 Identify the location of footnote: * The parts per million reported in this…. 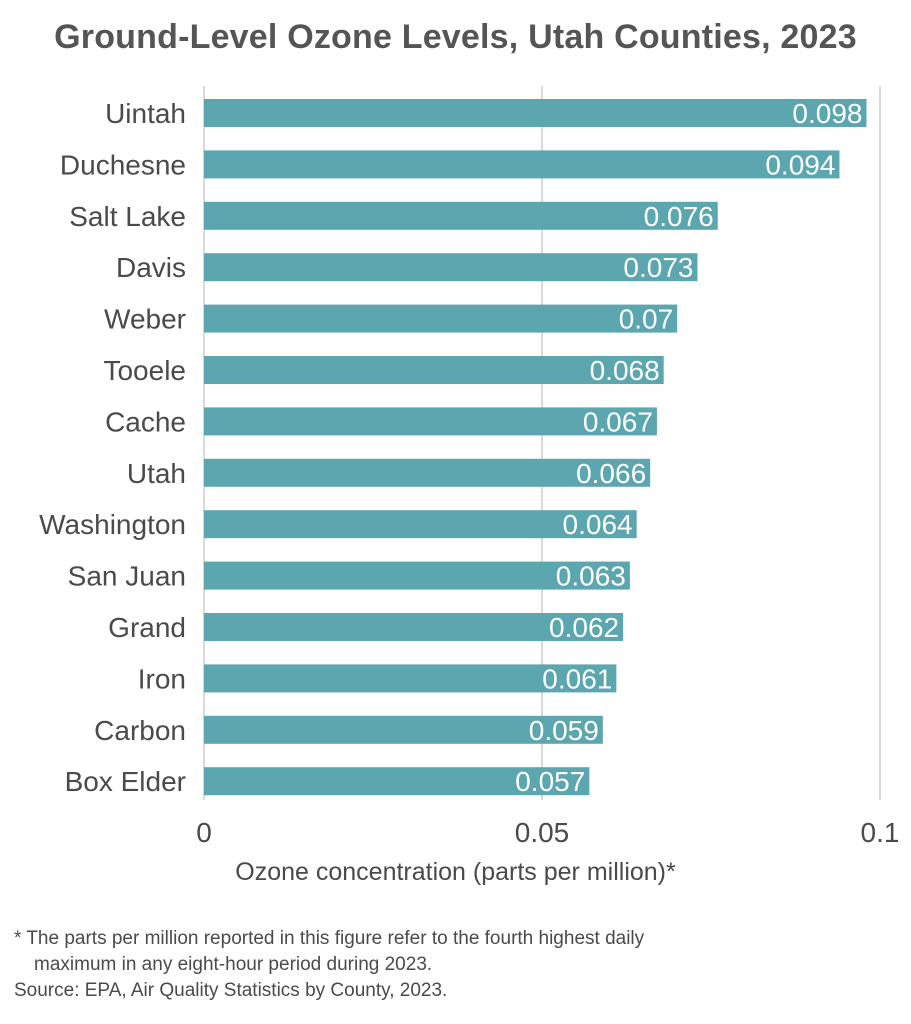
(454, 965).